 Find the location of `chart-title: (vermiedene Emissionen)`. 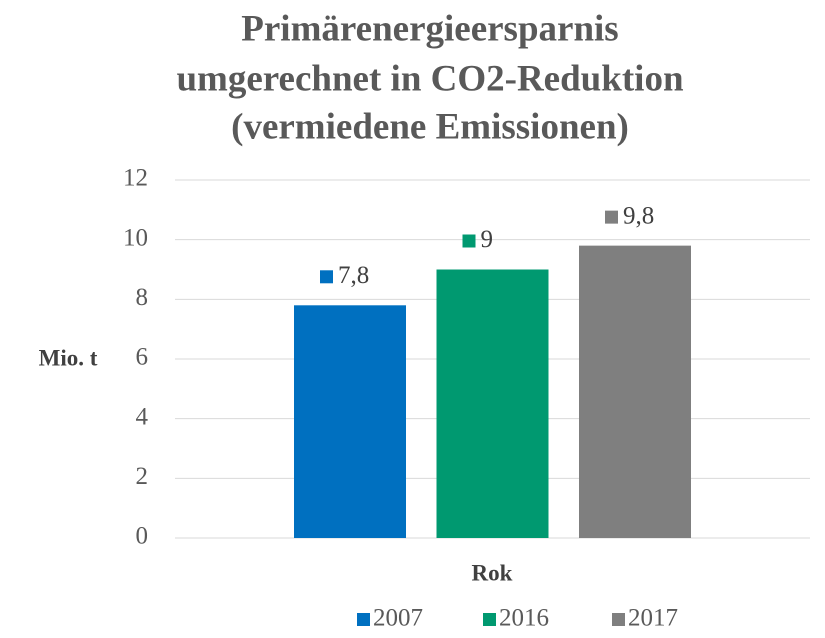

chart-title: (vermiedene Emissionen) is located at coordinates (430, 126).